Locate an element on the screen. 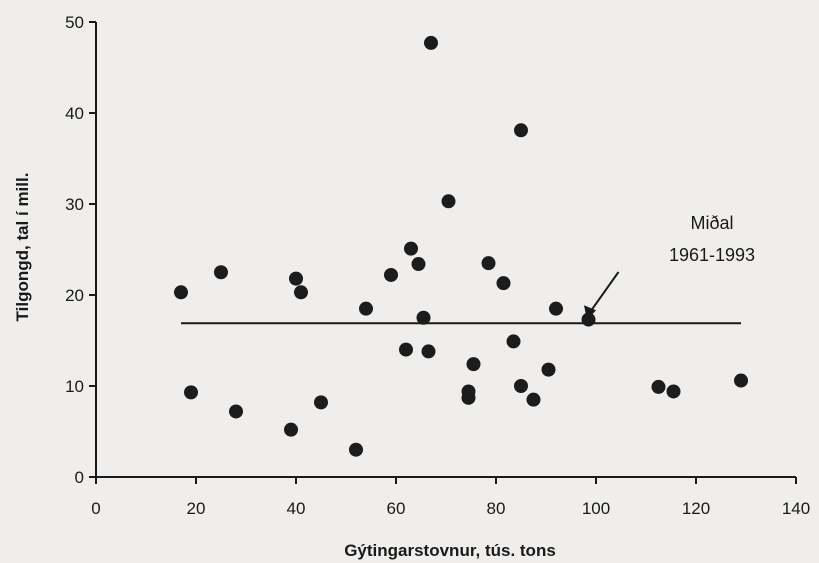 The image size is (819, 563). x-tick-label: 60 is located at coordinates (396, 508).